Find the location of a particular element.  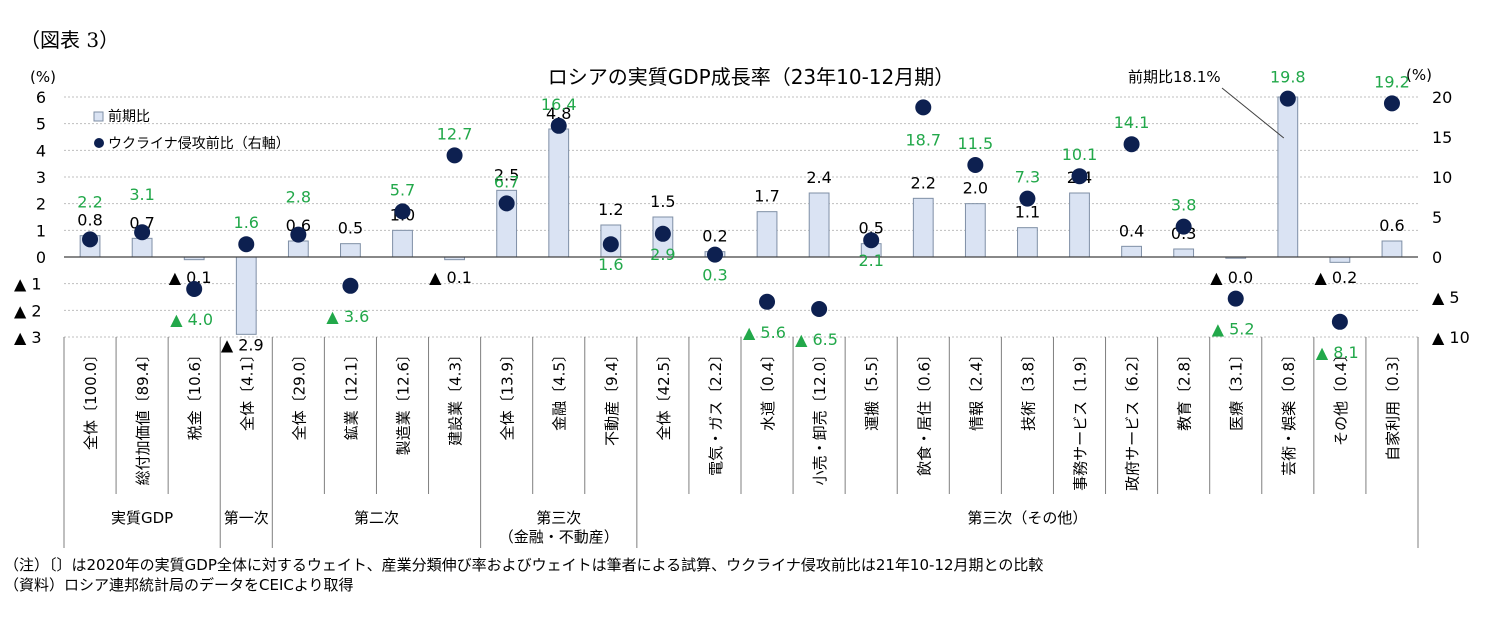

bar-label: ▲ 0.0 is located at coordinates (1231, 277).